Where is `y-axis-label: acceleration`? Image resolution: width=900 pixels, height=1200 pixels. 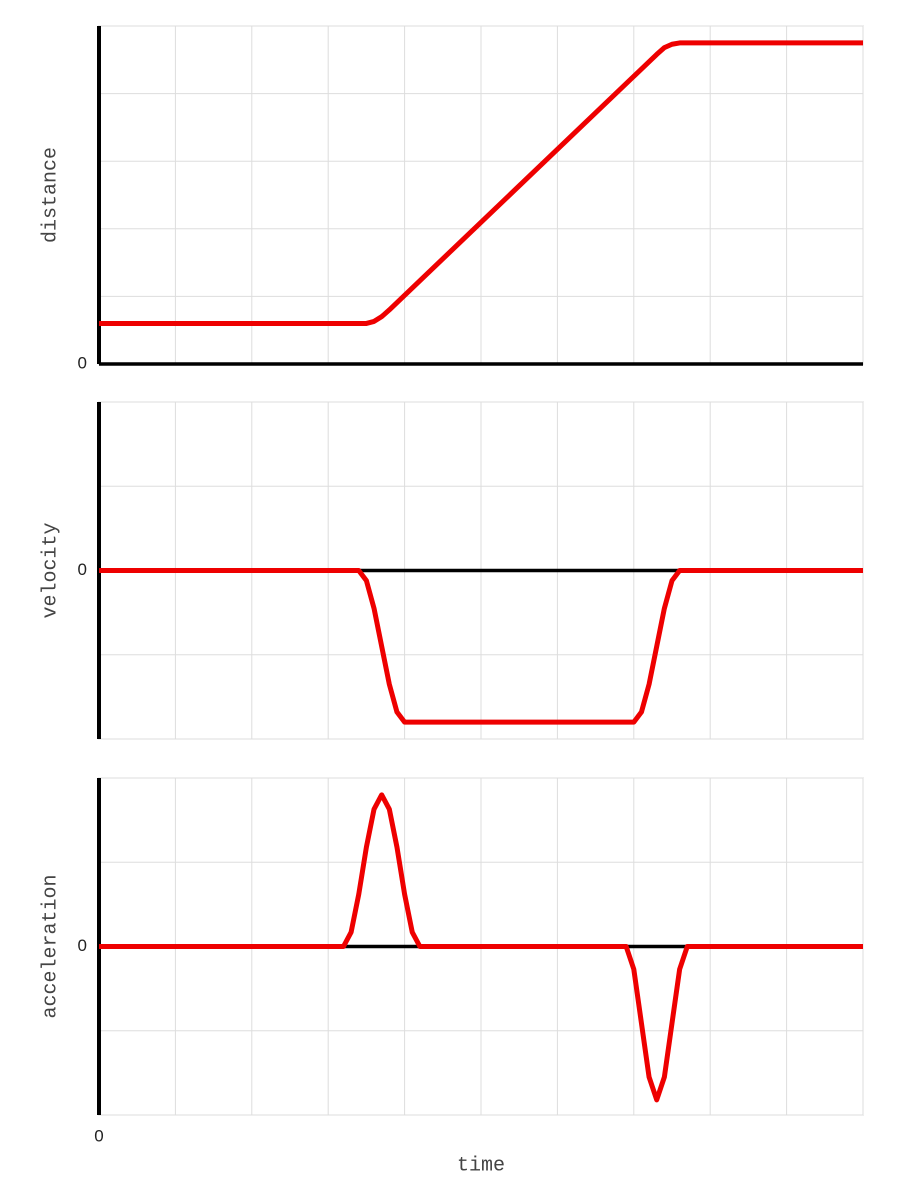 y-axis-label: acceleration is located at coordinates (50, 946).